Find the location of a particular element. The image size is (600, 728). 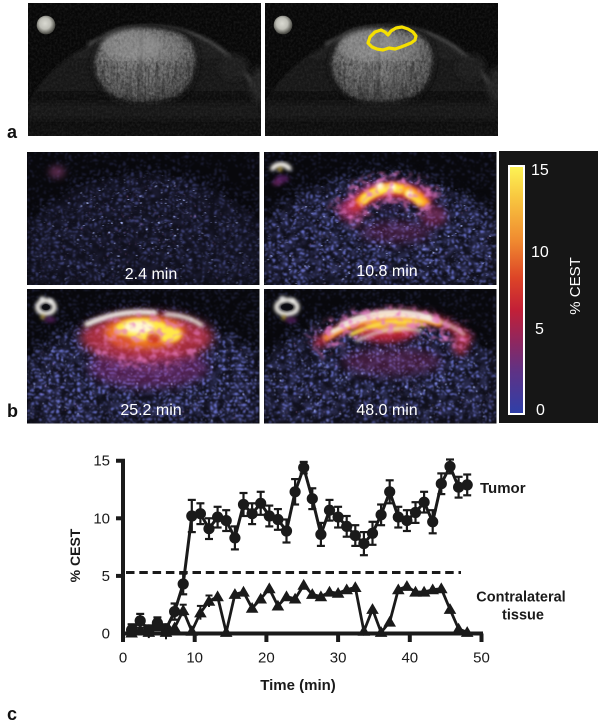

svg-text: 20 is located at coordinates (266, 658).